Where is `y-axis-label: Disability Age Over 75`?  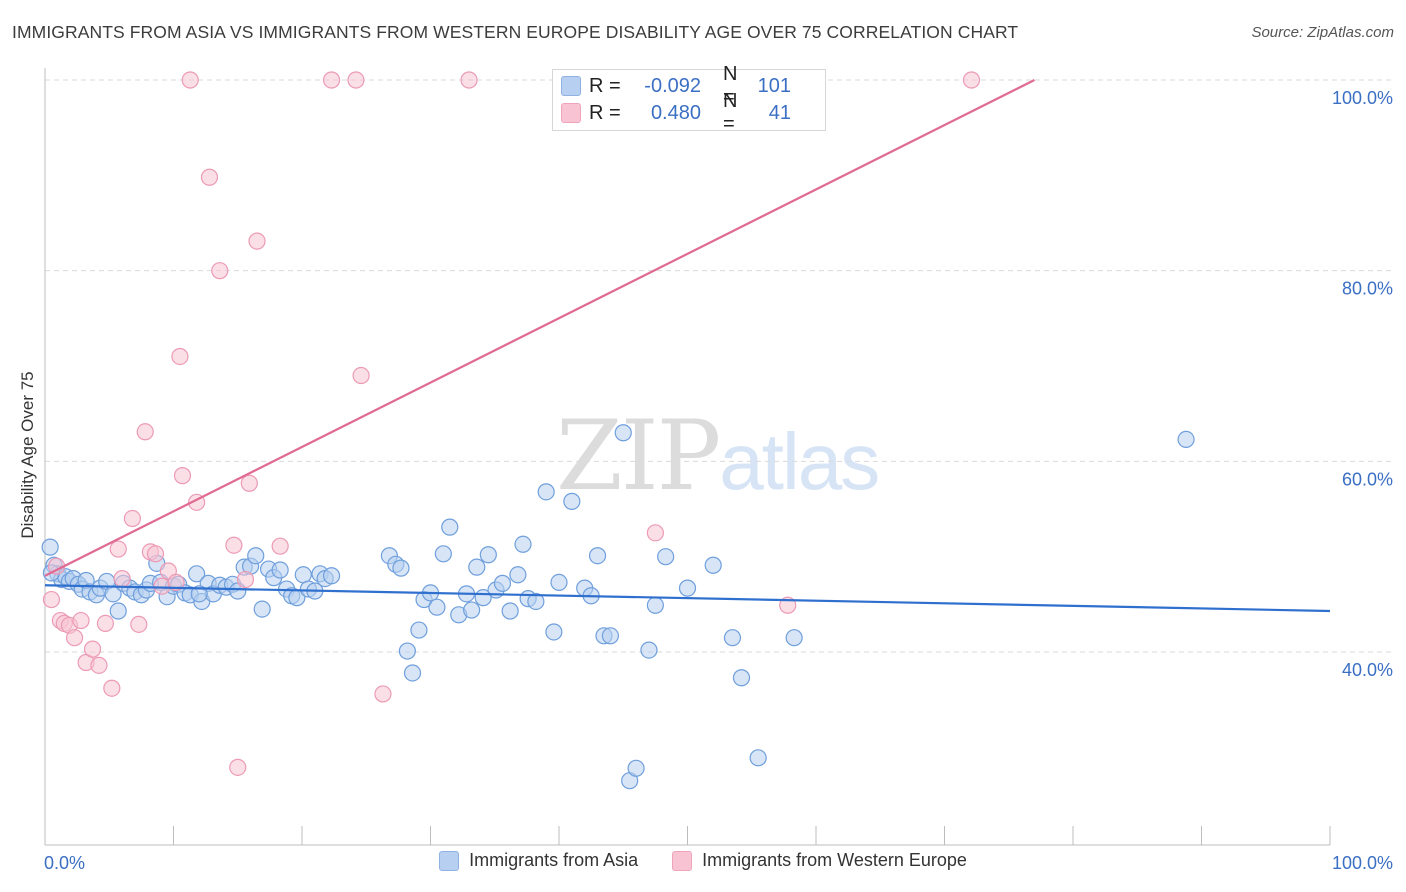 y-axis-label: Disability Age Over 75 is located at coordinates (27, 454).